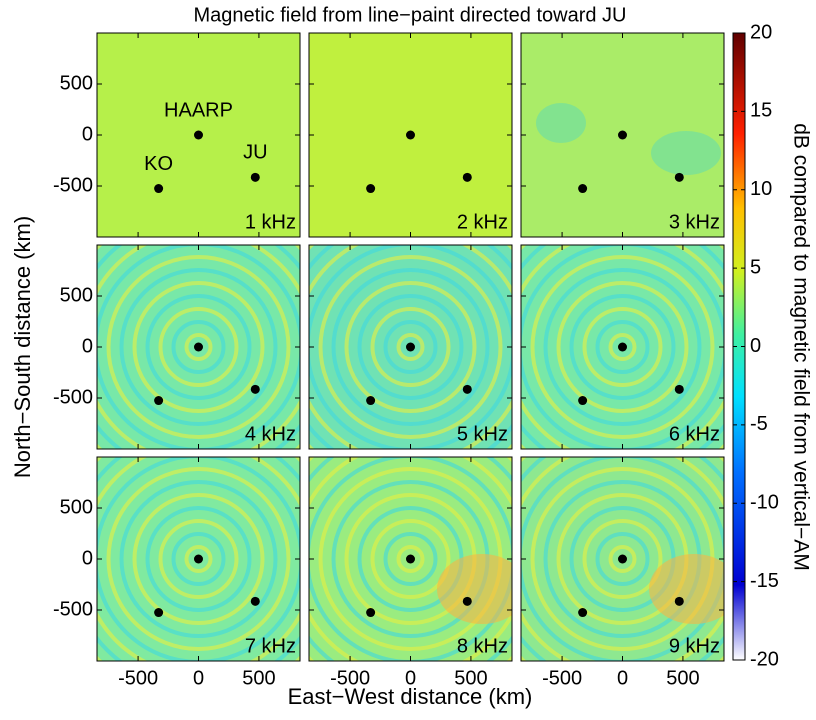  Describe the element at coordinates (761, 111) in the screenshot. I see `colorbar-tick-label: 15` at that location.